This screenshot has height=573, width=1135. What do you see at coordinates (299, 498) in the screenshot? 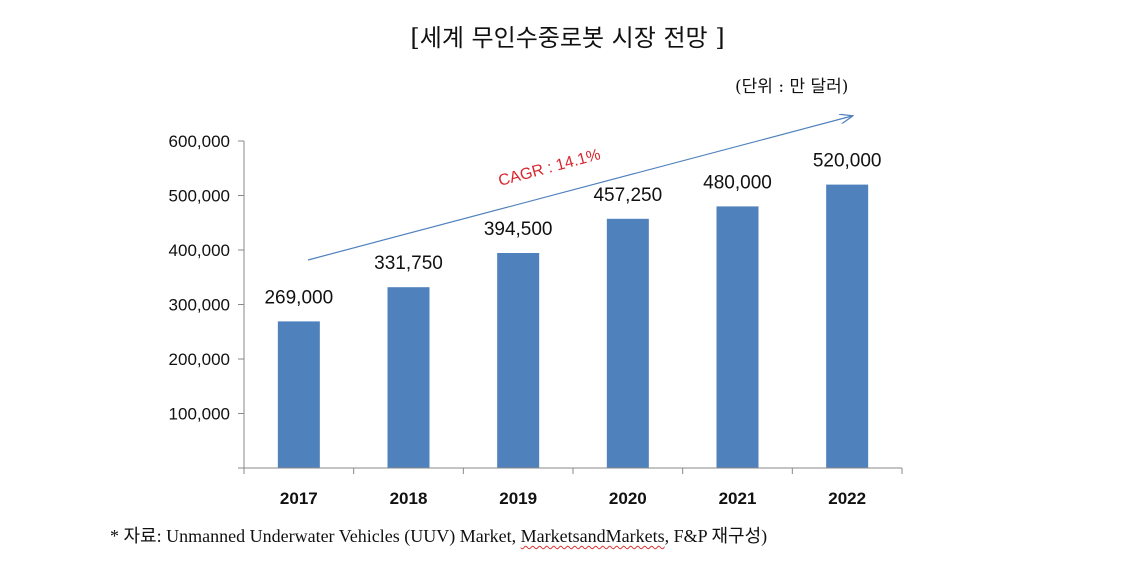
I see `x-tick-label-2017: 2017` at bounding box center [299, 498].